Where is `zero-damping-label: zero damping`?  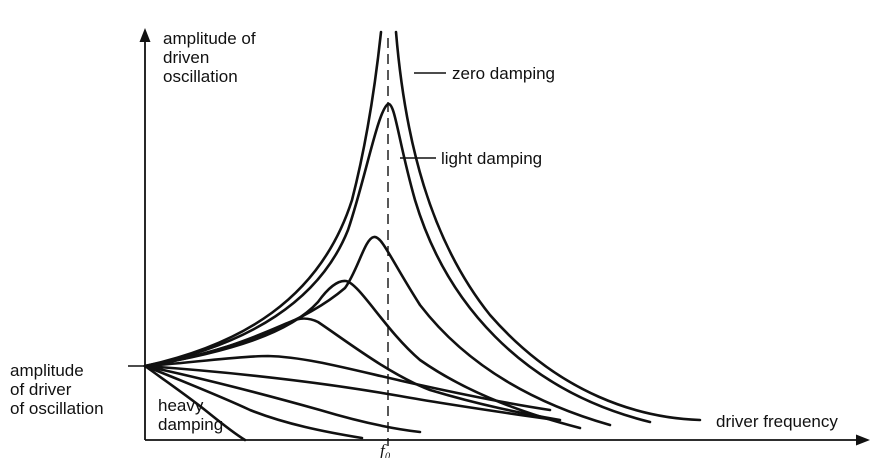
zero-damping-label: zero damping is located at coordinates (503, 73).